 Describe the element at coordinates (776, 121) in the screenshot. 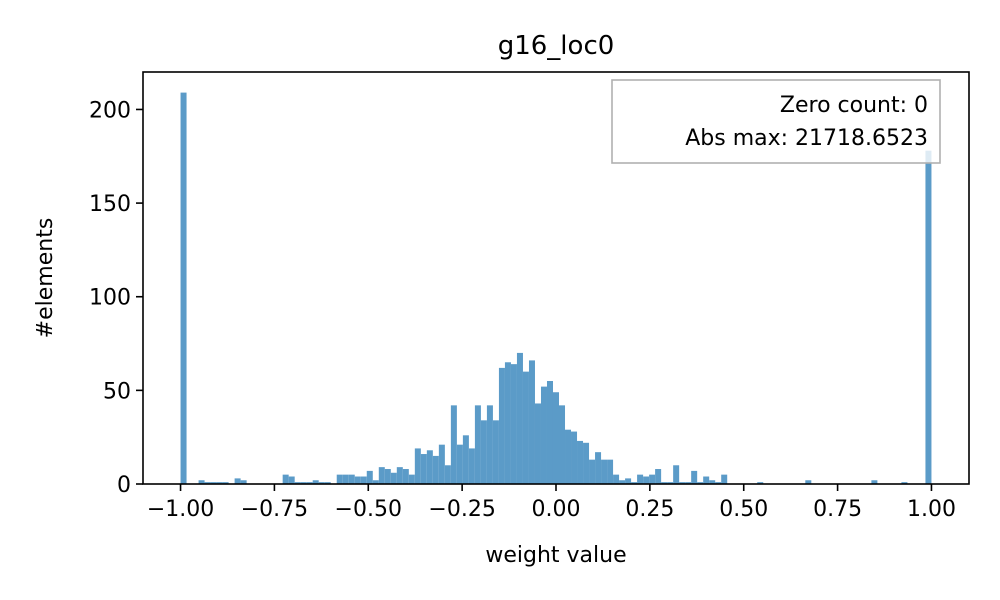

I see `legend-box: Zero count: 0 Abs max: 21718.6523` at that location.